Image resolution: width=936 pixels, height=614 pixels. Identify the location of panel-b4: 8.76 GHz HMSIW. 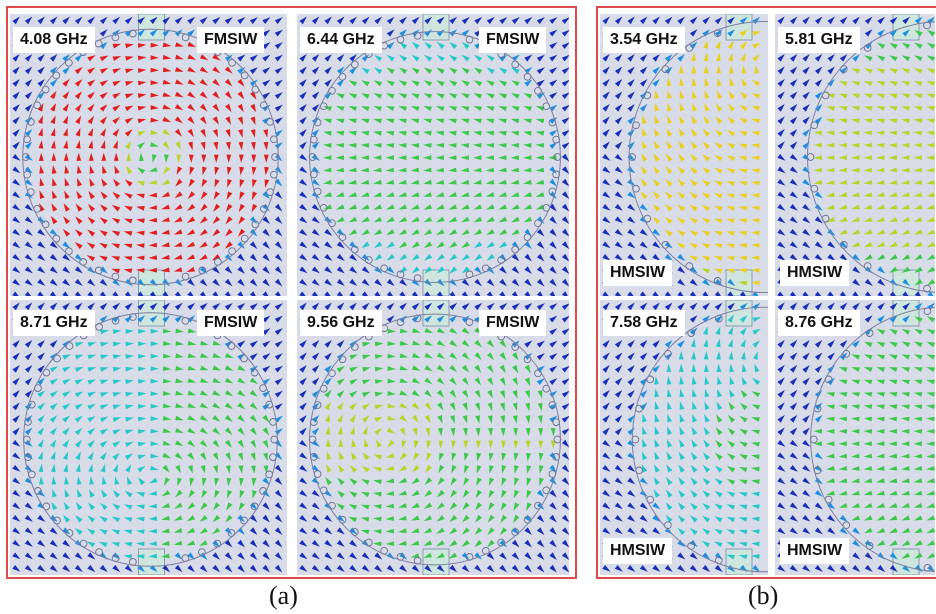
(855, 437).